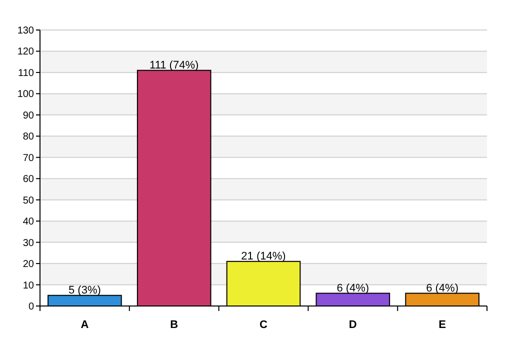 Image resolution: width=507 pixels, height=356 pixels. What do you see at coordinates (25, 31) in the screenshot?
I see `y-tick-label: 130` at bounding box center [25, 31].